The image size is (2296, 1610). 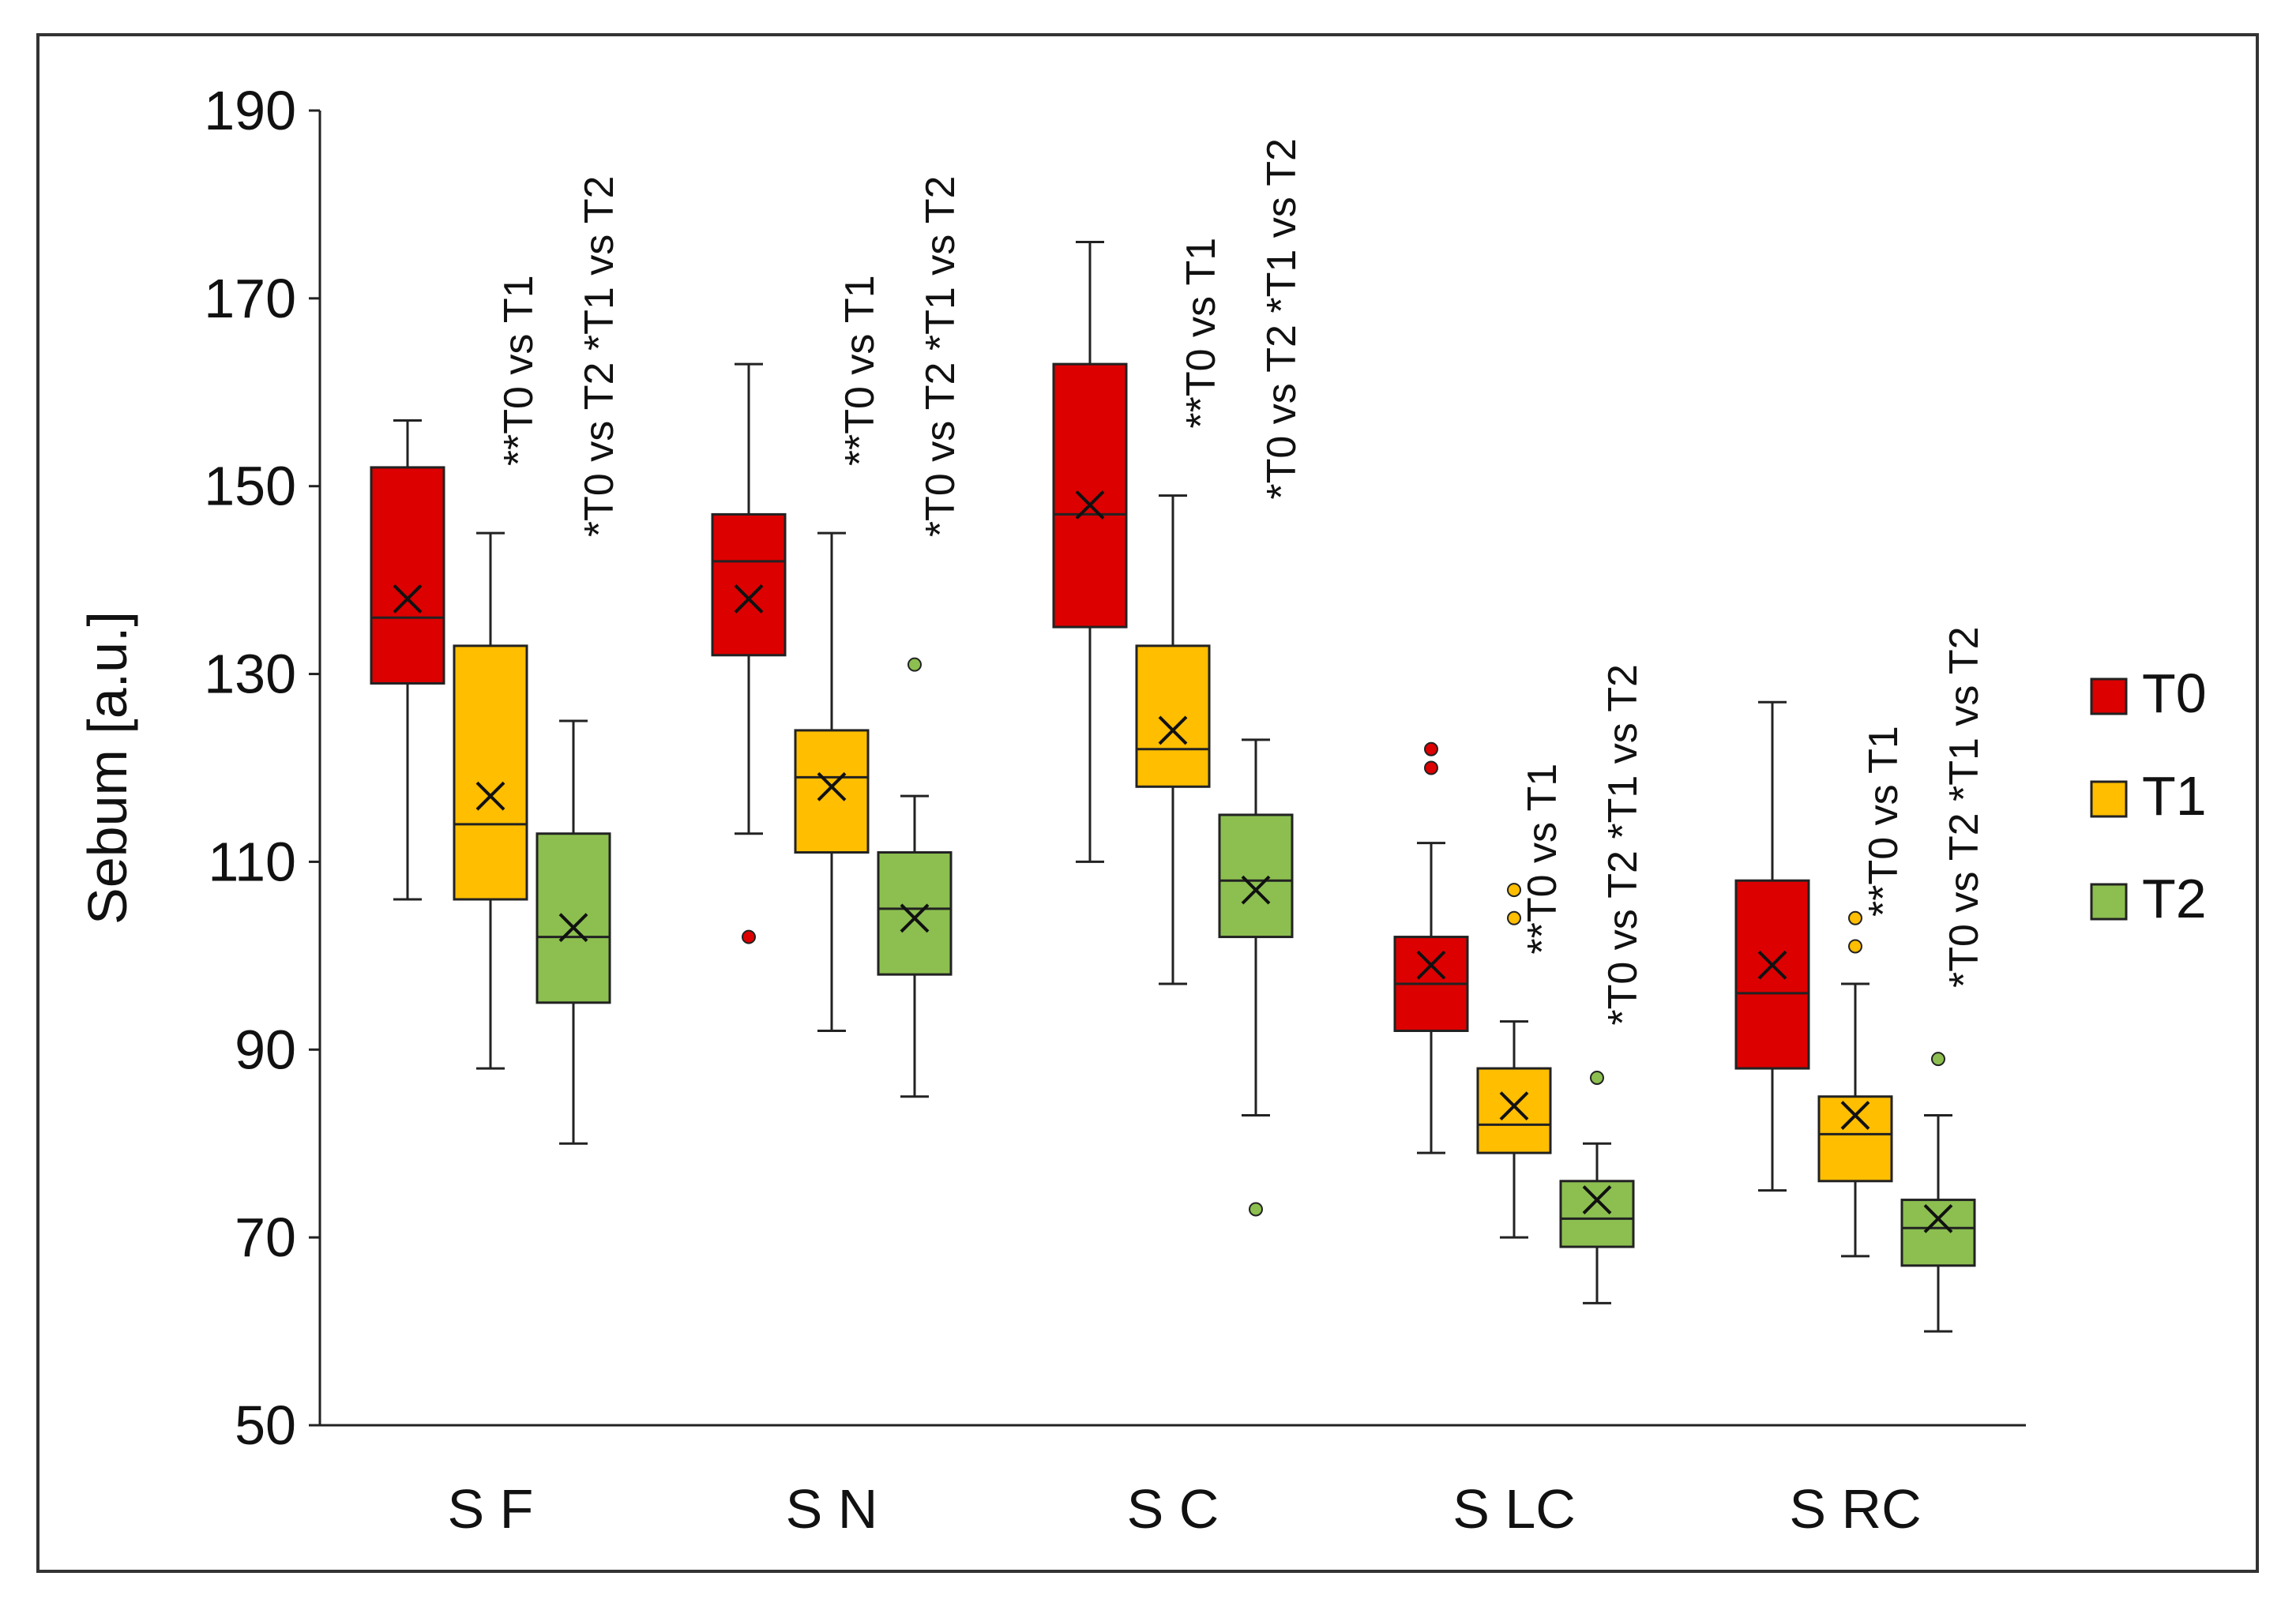 I want to click on annotation-s-n: **T0 vs T1 *T0 vs T2 *T1 vs T2, so click(x=900, y=357).